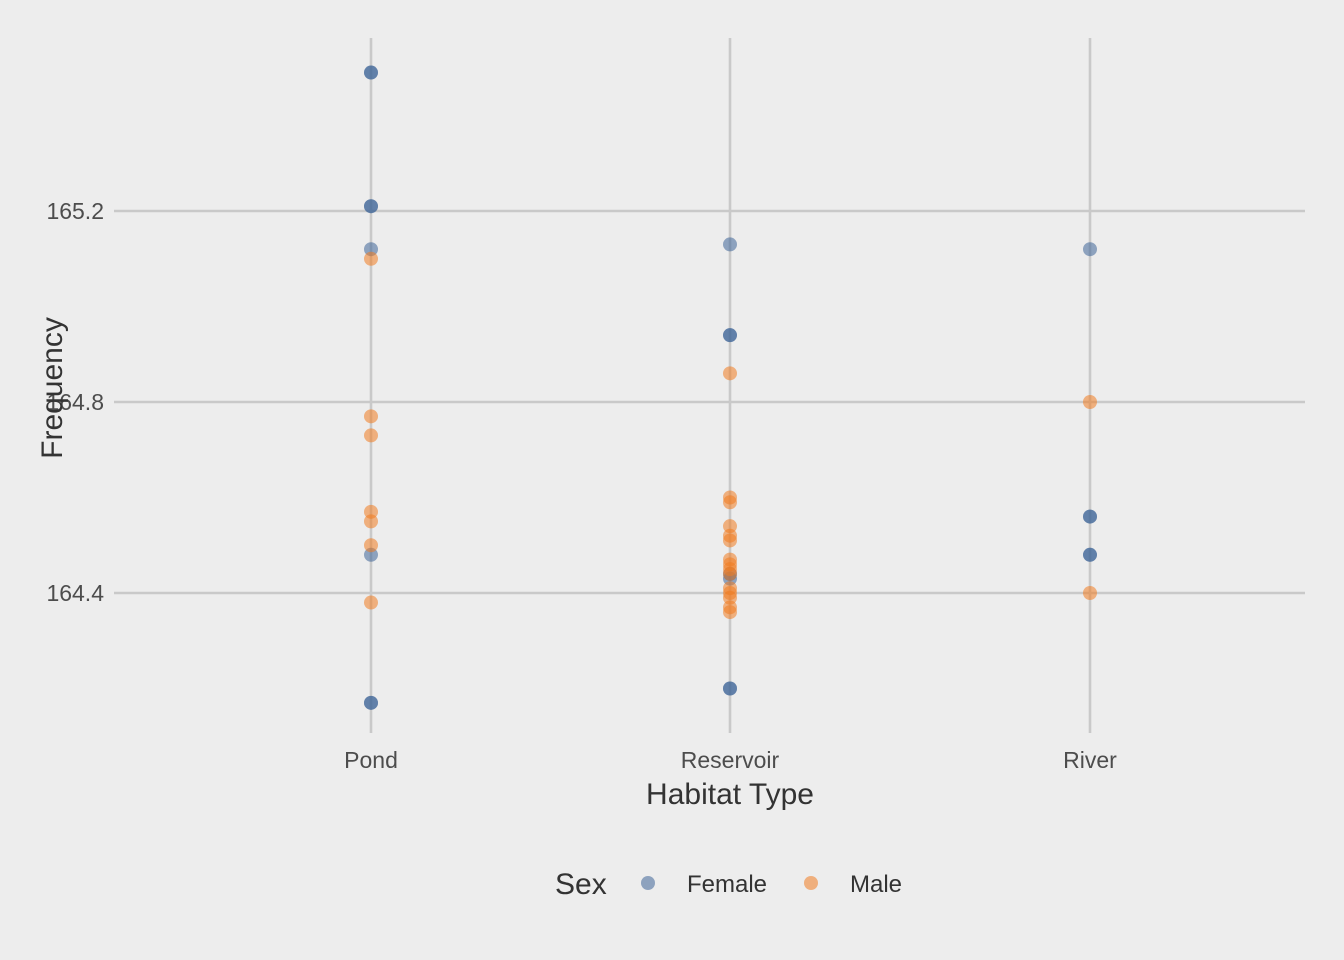  What do you see at coordinates (371, 760) in the screenshot?
I see `x-tick-label: Pond` at bounding box center [371, 760].